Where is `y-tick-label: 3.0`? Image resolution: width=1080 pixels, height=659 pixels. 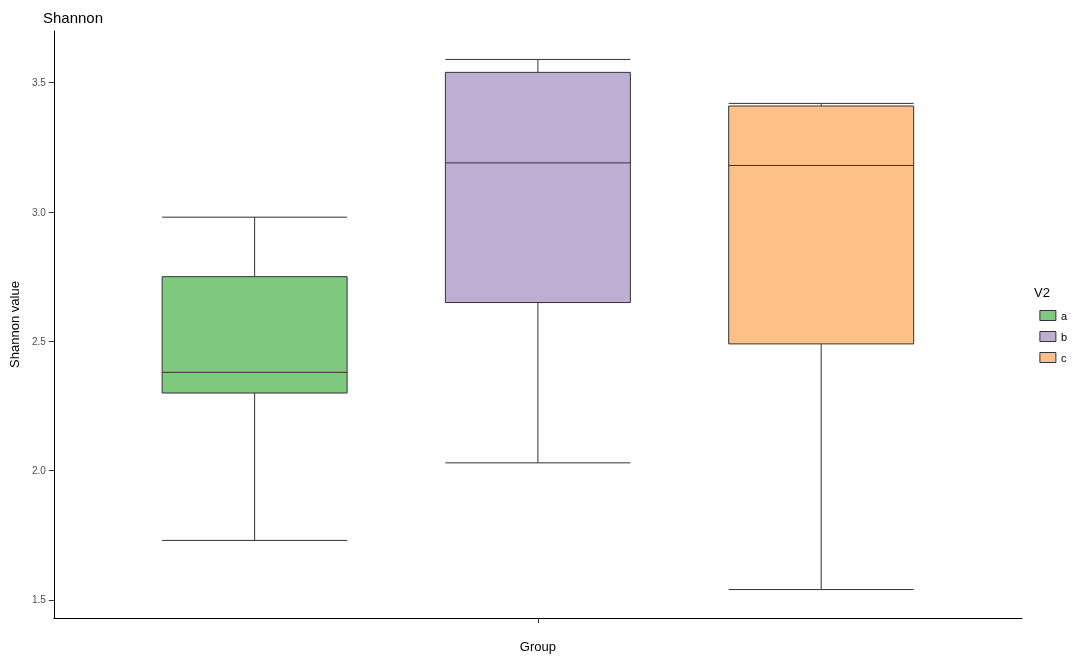 y-tick-label: 3.0 is located at coordinates (39, 212).